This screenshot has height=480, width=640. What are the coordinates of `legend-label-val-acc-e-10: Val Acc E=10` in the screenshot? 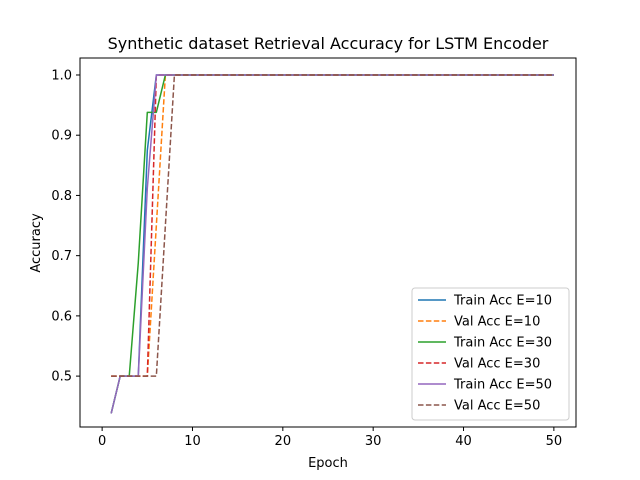 It's located at (497, 322).